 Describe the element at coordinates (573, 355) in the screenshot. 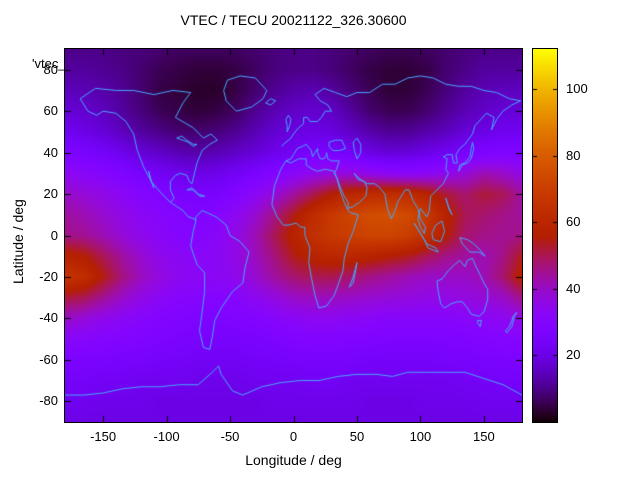

I see `colorbar-tick-label: 20` at that location.